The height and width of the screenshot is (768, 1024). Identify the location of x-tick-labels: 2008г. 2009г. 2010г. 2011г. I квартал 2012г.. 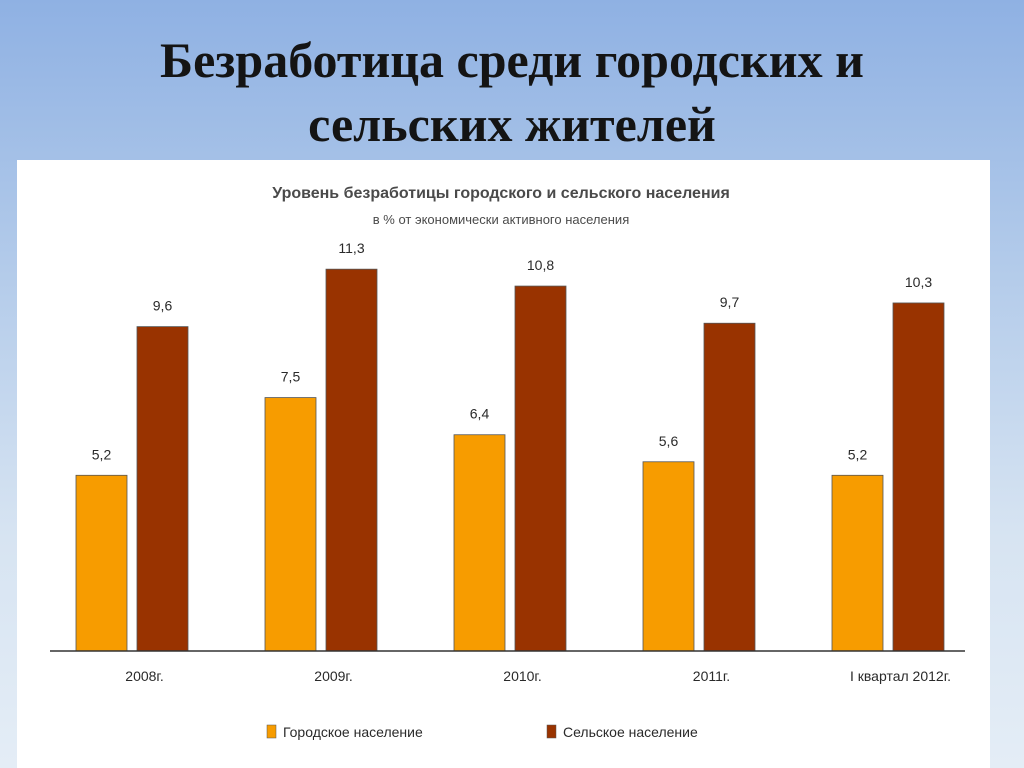
(538, 676).